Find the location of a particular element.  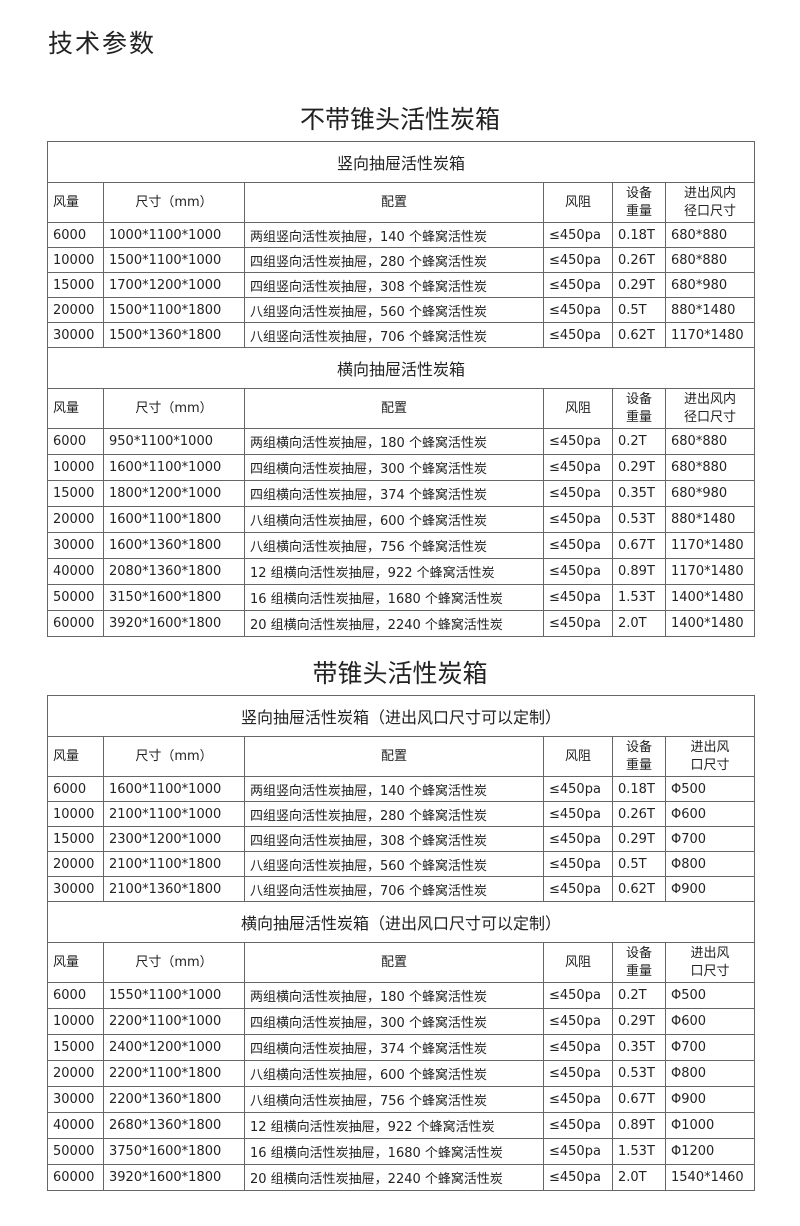

column-header-config: 配置 is located at coordinates (394, 962).